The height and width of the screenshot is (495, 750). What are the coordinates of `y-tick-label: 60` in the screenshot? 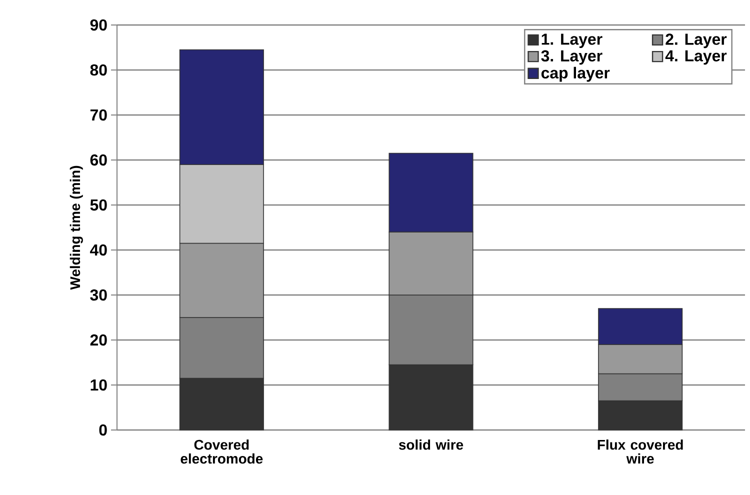 It's located at (98, 160).